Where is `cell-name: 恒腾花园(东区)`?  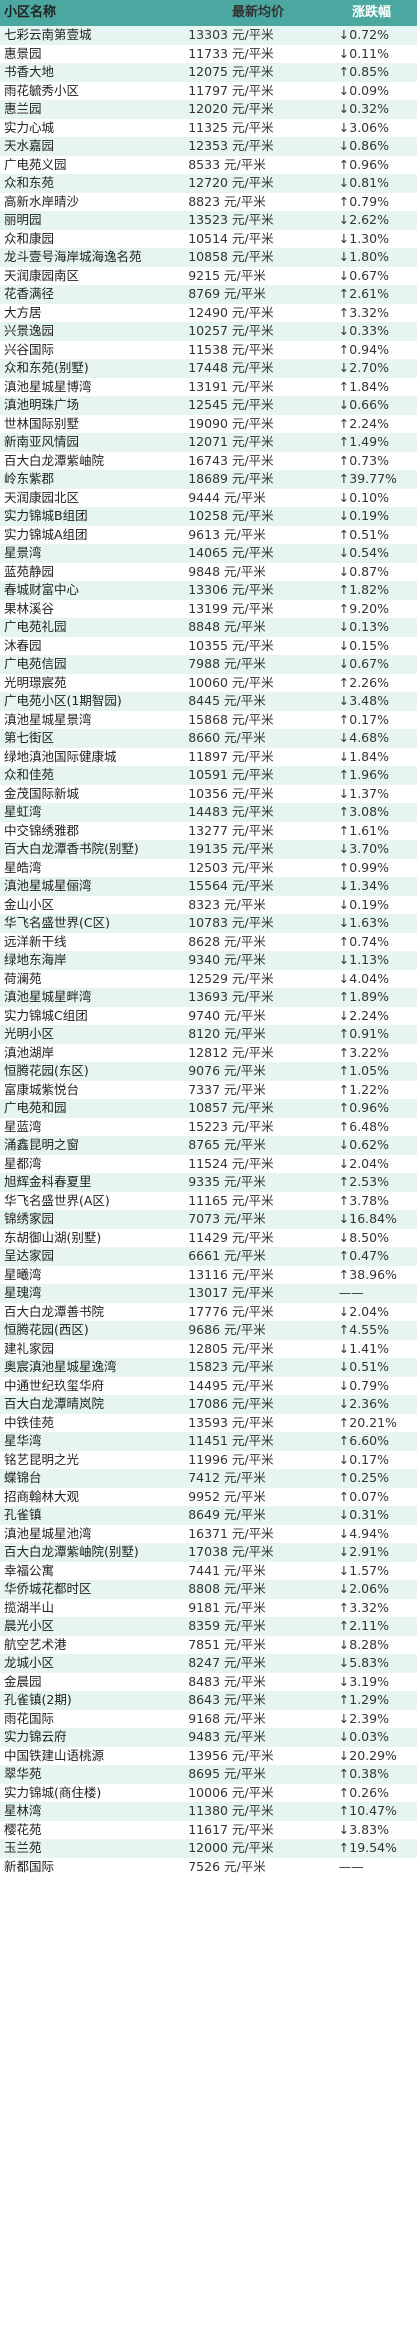 cell-name: 恒腾花园(东区) is located at coordinates (46, 1070).